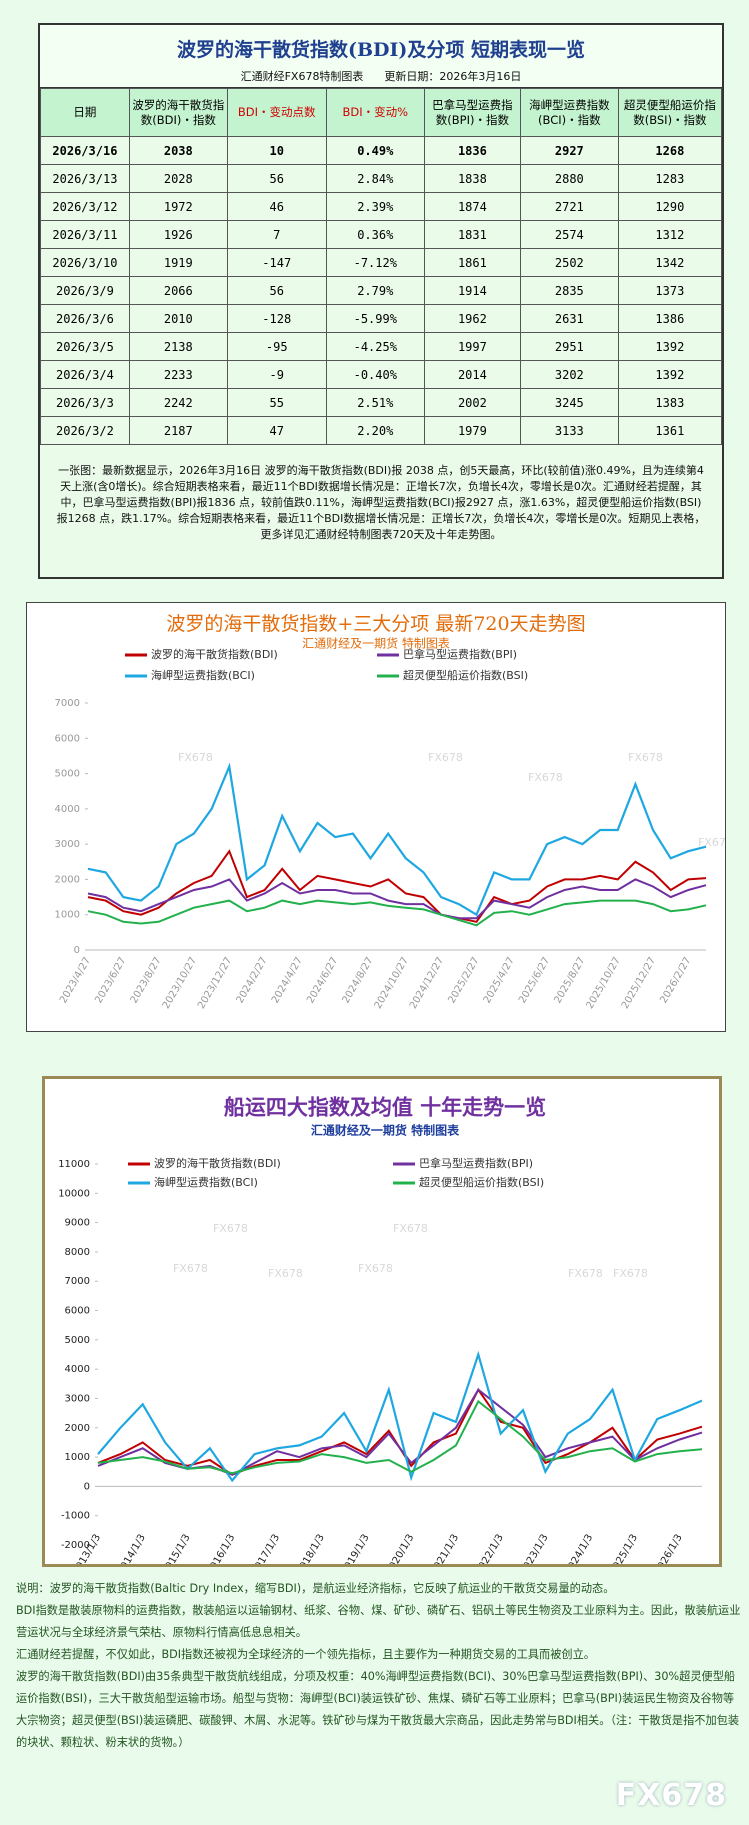 The image size is (749, 1825). What do you see at coordinates (276, 234) in the screenshot?
I see `table-cell: 7` at bounding box center [276, 234].